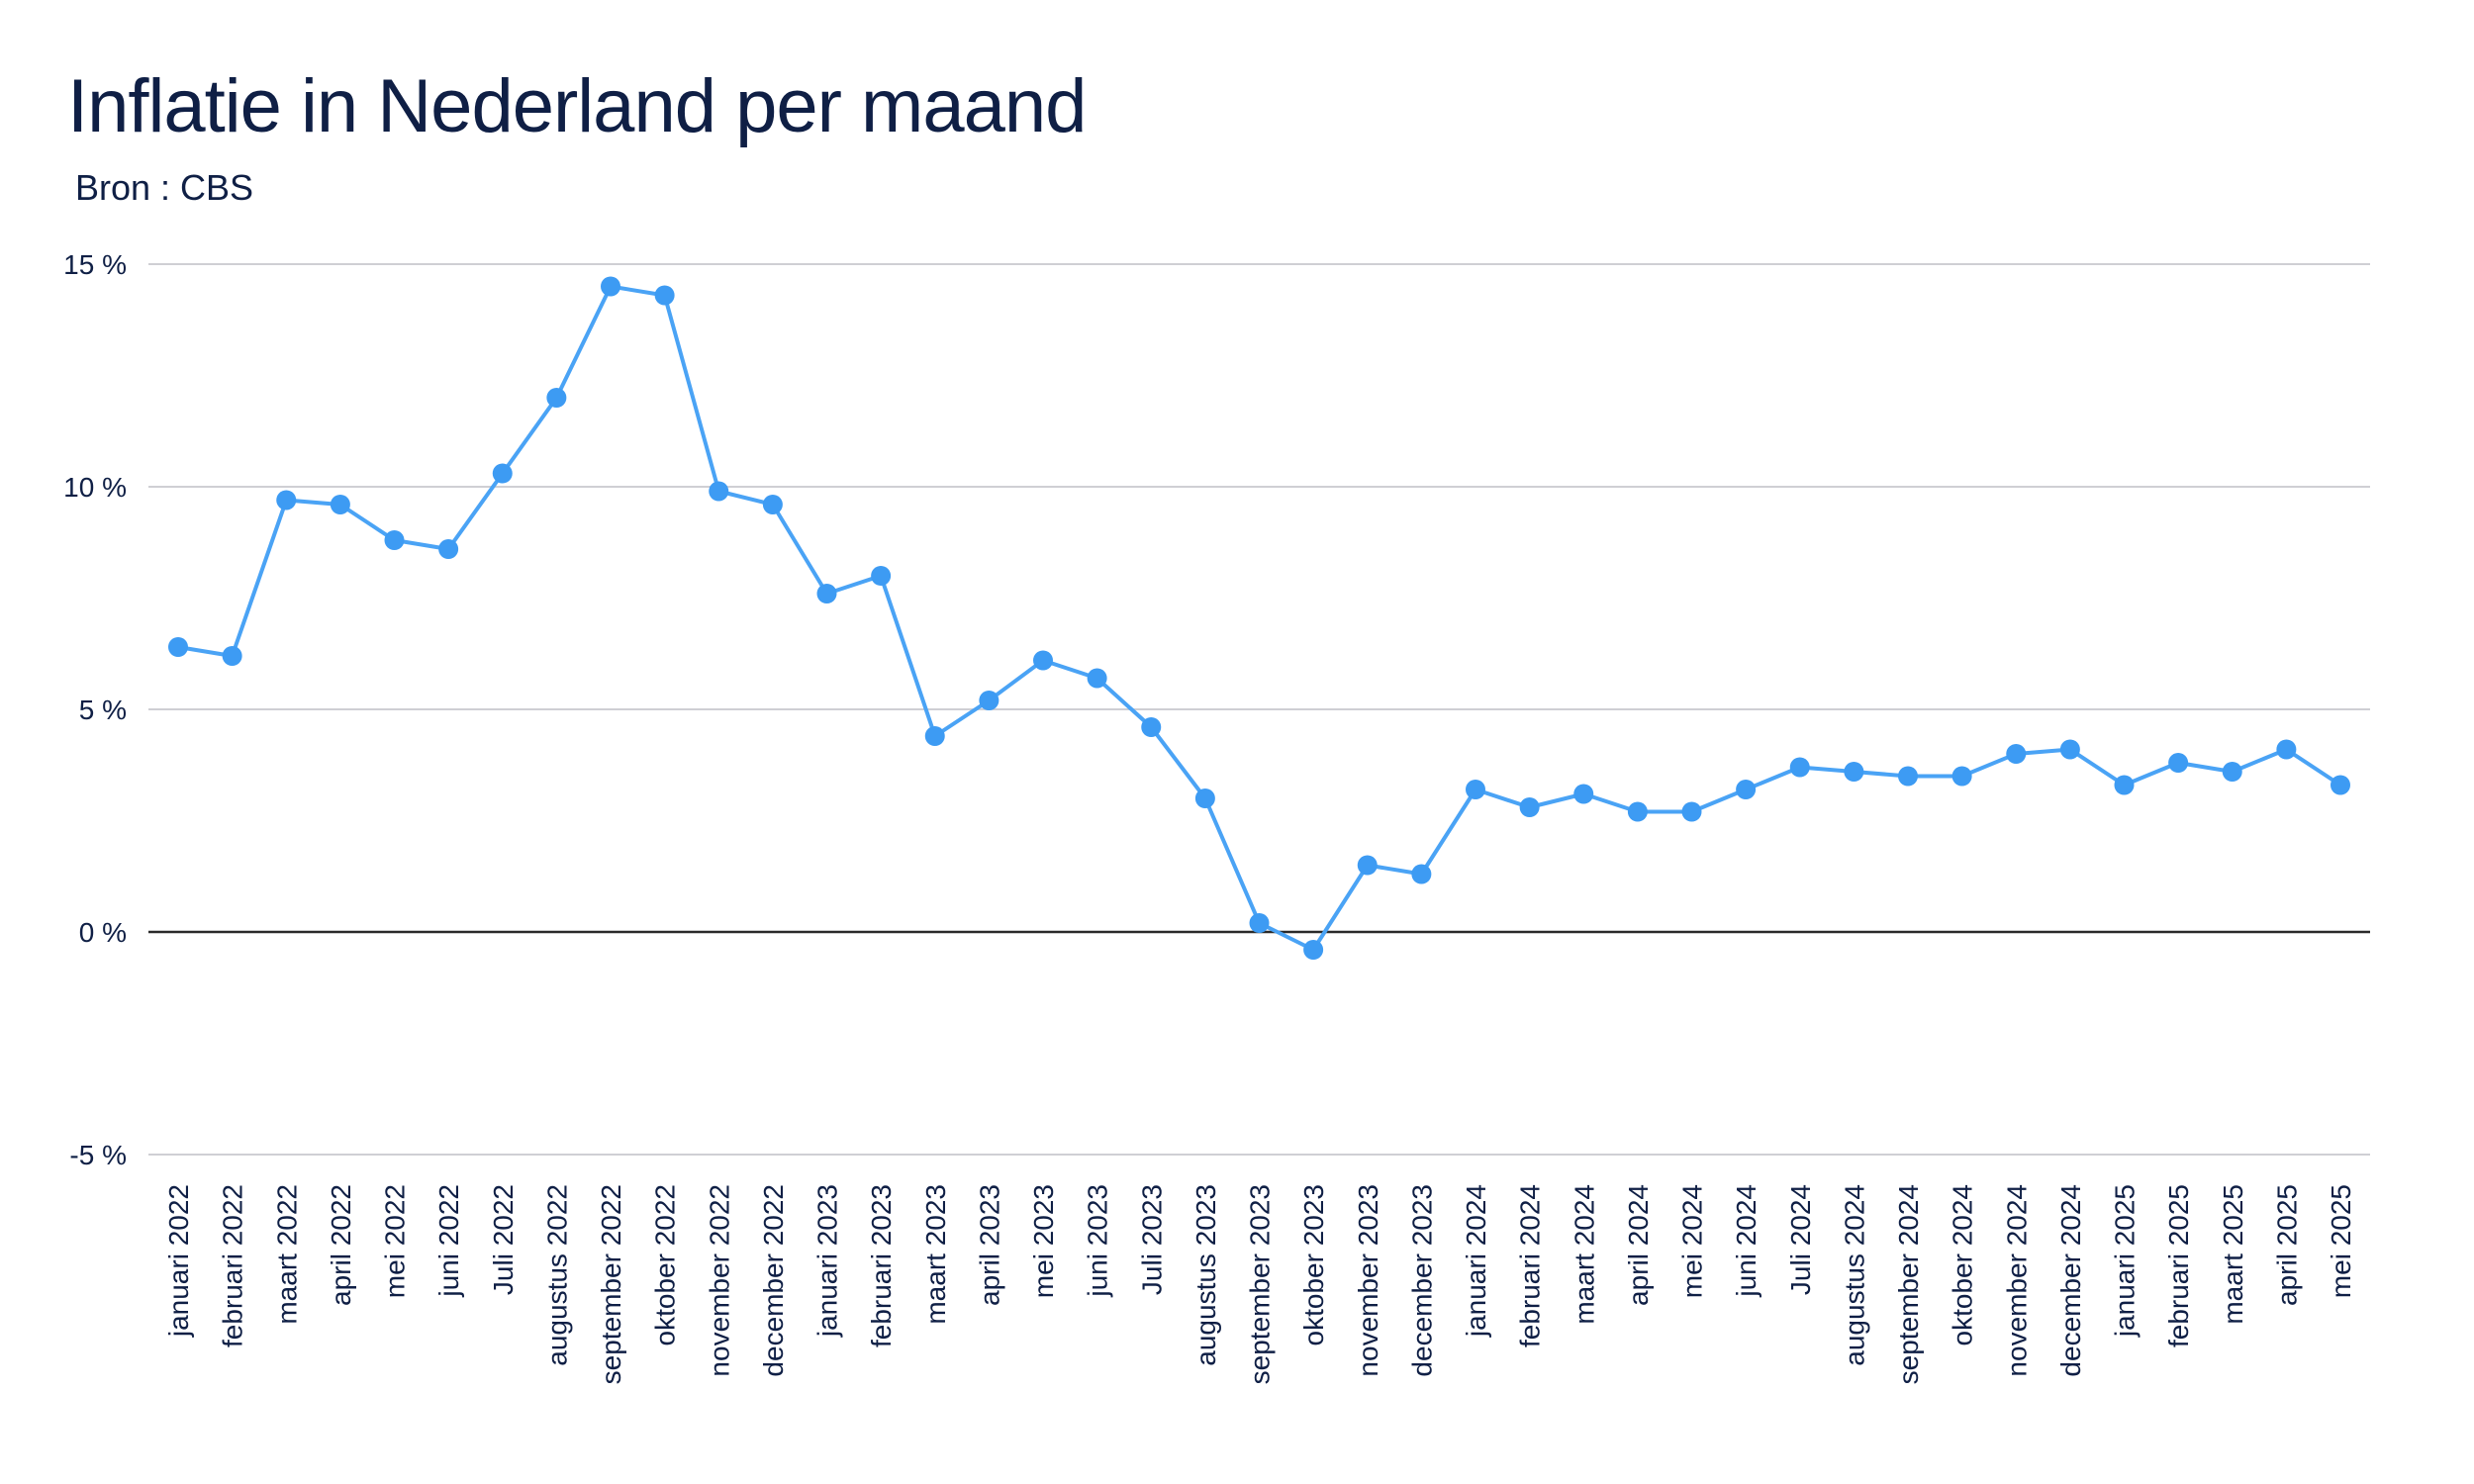 The height and width of the screenshot is (1484, 2474). What do you see at coordinates (233, 1265) in the screenshot?
I see `x-tick-label: februari 2022` at bounding box center [233, 1265].